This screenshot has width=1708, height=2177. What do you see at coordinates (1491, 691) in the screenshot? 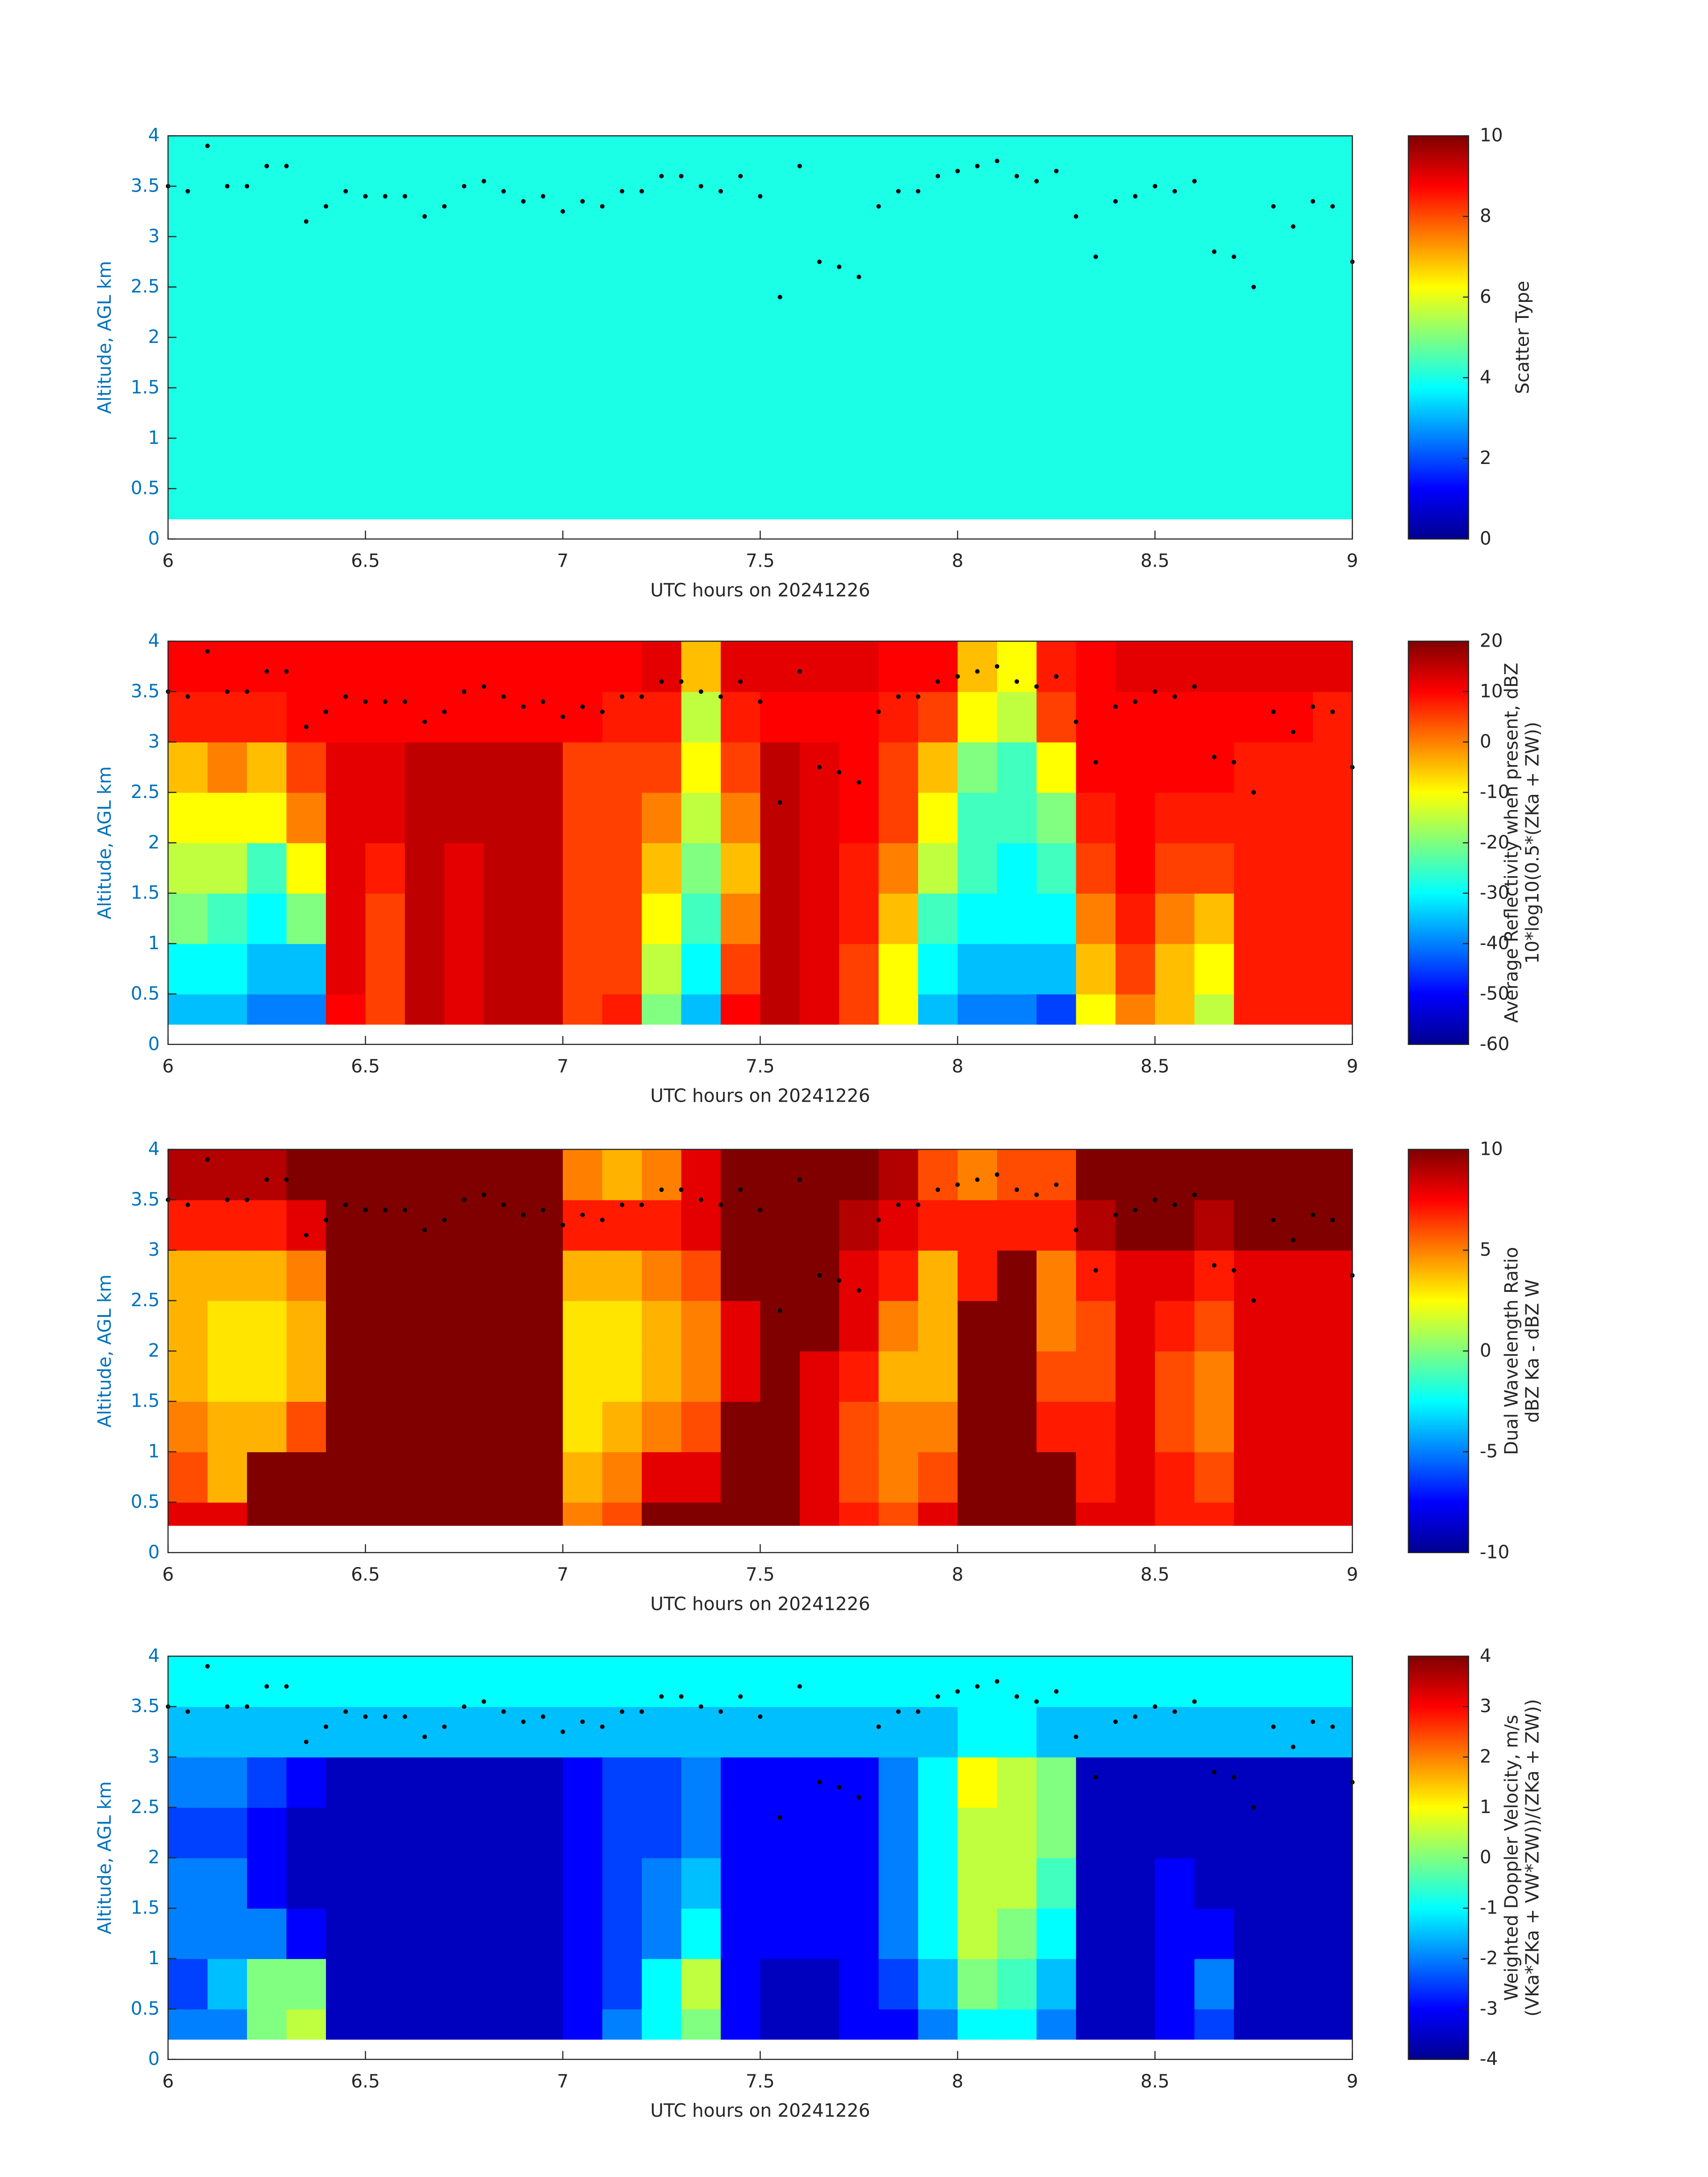
I see `colorbar-tick-label: 10` at bounding box center [1491, 691].